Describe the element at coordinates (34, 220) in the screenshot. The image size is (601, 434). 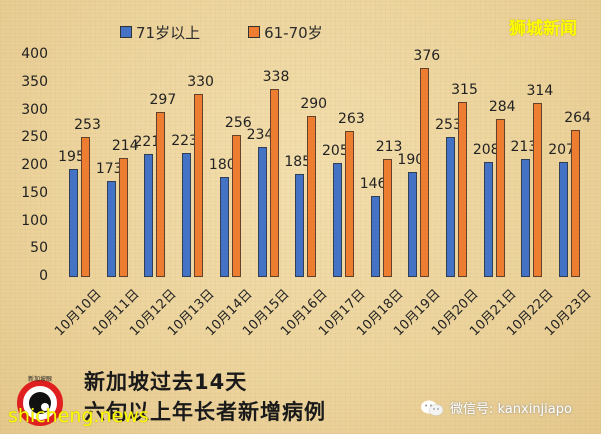
I see `y-tick-label: 100` at that location.